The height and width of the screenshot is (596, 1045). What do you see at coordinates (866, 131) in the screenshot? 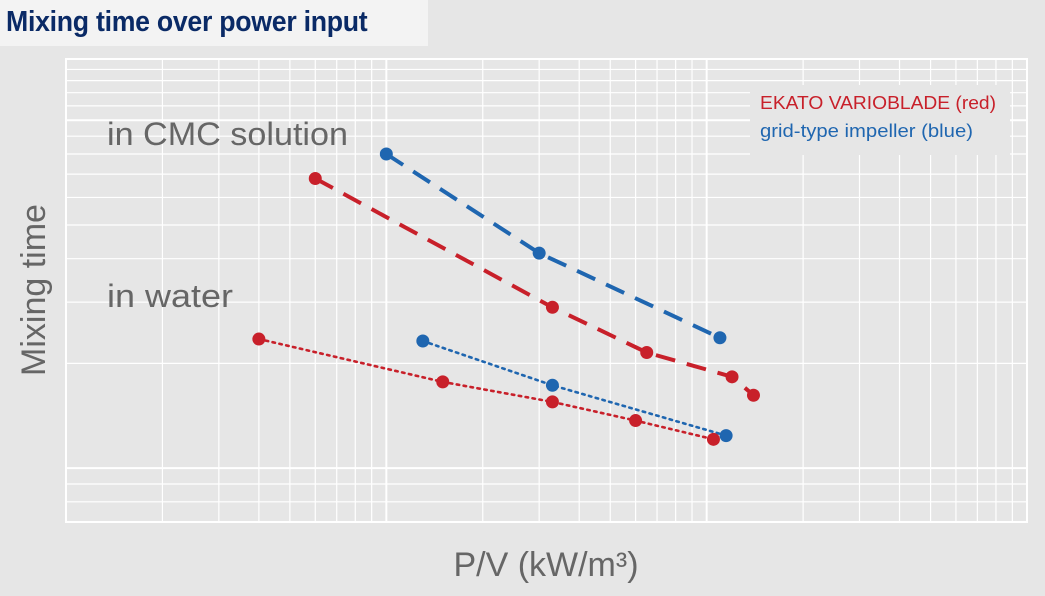
I see `legend-entry-grid-type-impeller: grid-type impeller (blue)` at bounding box center [866, 131].